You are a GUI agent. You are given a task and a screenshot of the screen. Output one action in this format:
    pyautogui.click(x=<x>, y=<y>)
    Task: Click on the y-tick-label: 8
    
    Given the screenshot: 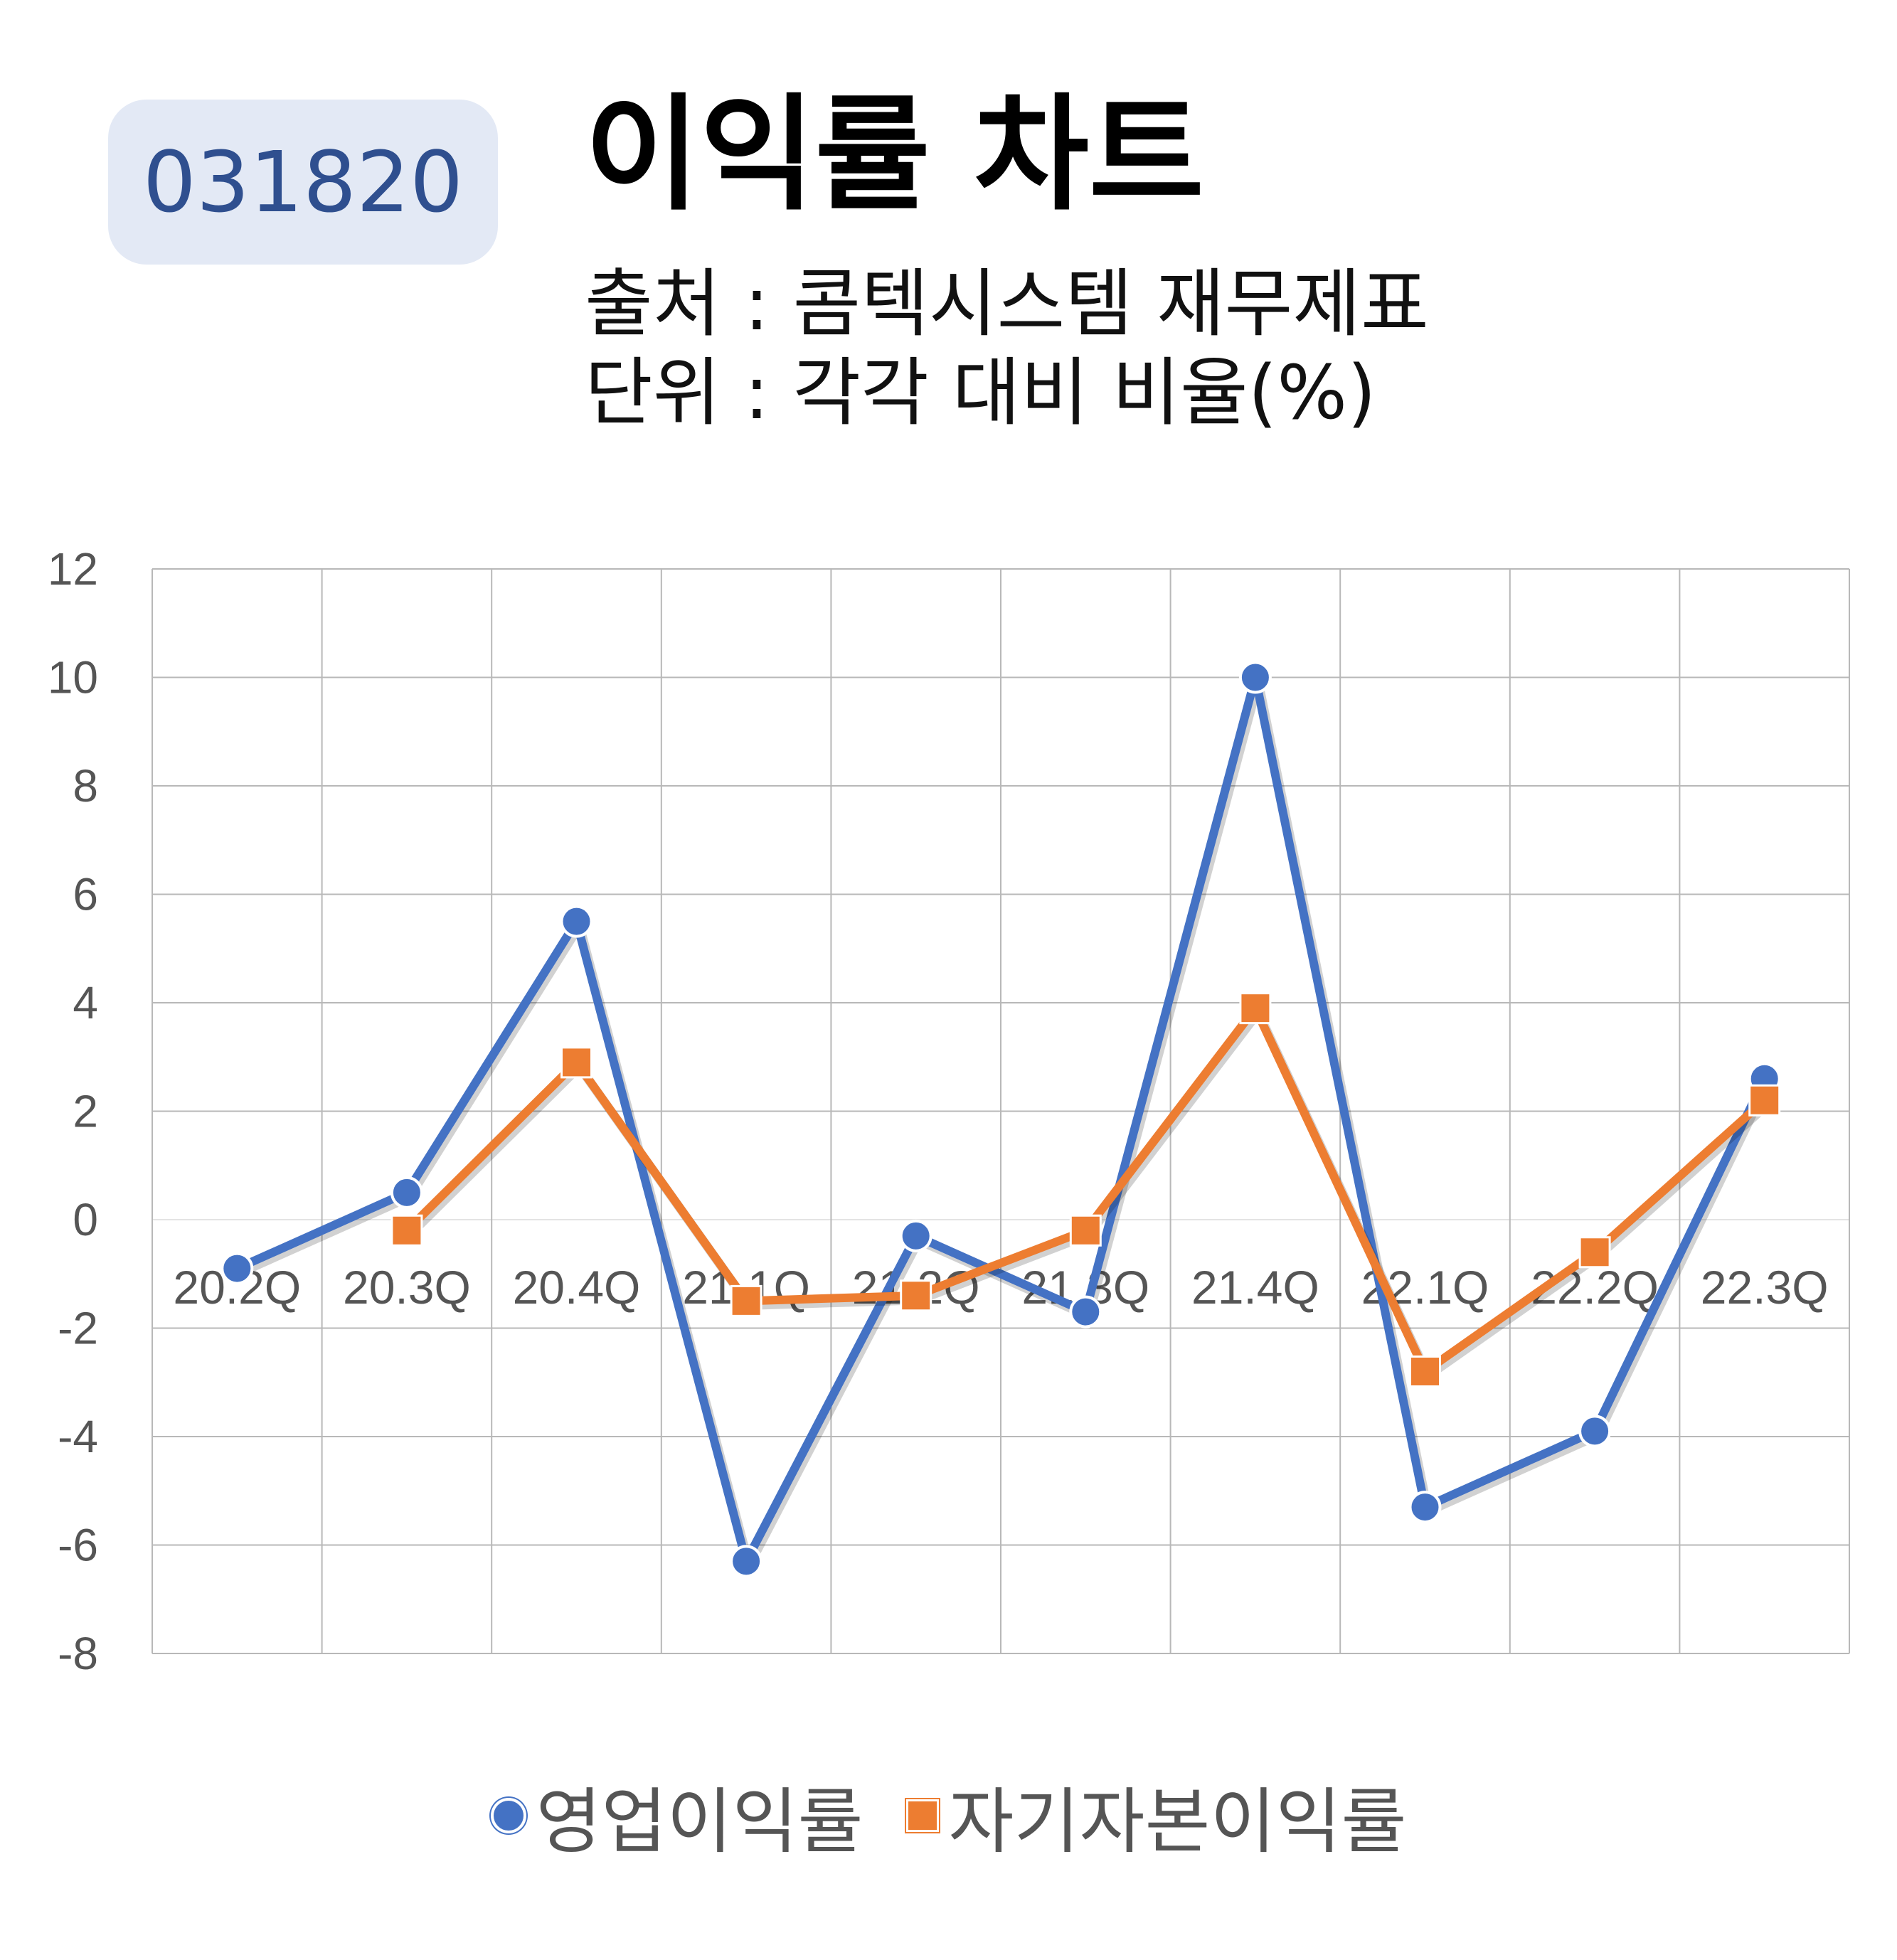 What is the action you would take?
    pyautogui.click(x=86, y=785)
    